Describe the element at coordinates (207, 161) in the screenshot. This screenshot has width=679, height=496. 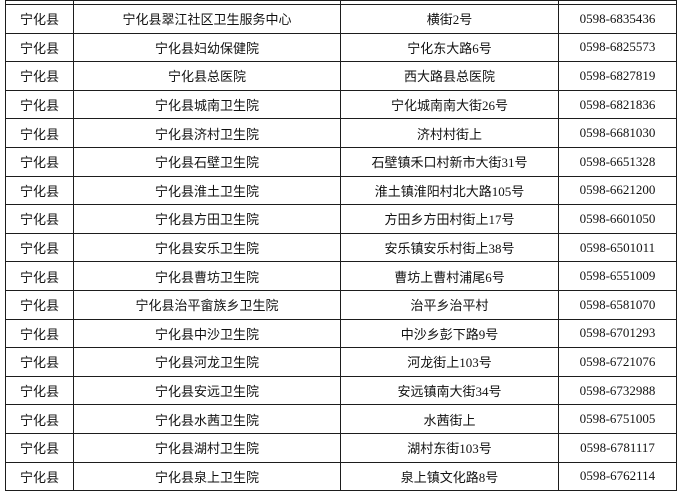
I see `institution-cell: 宁化县石壁卫生院` at that location.